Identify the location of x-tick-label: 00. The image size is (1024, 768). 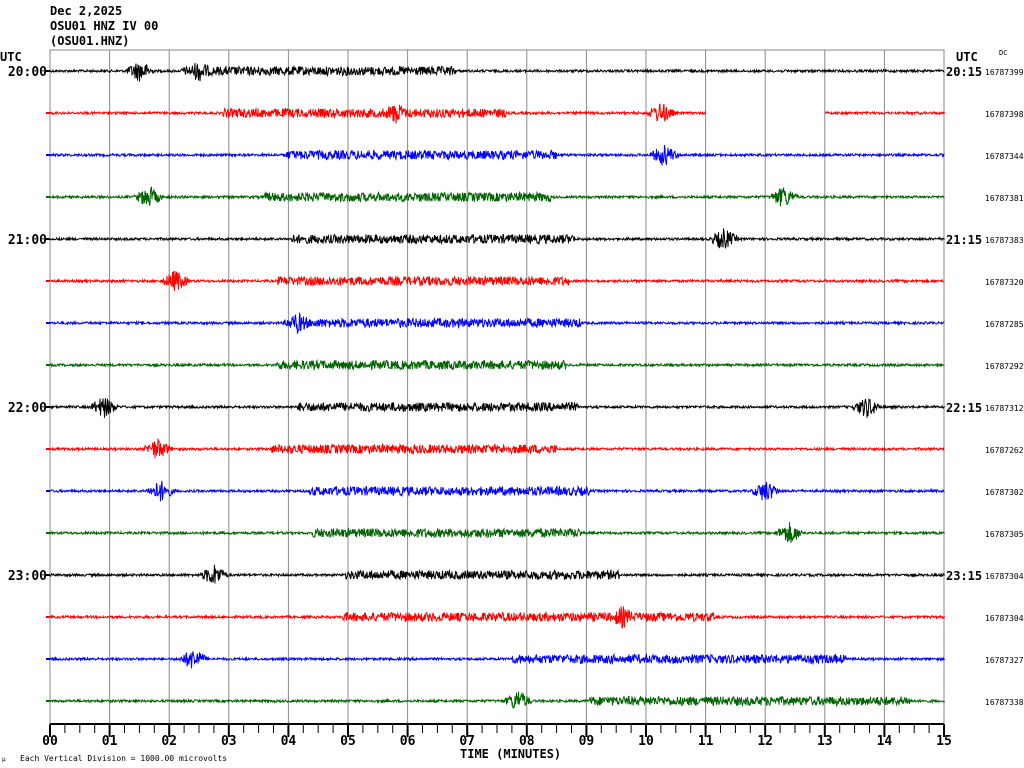
(50, 741).